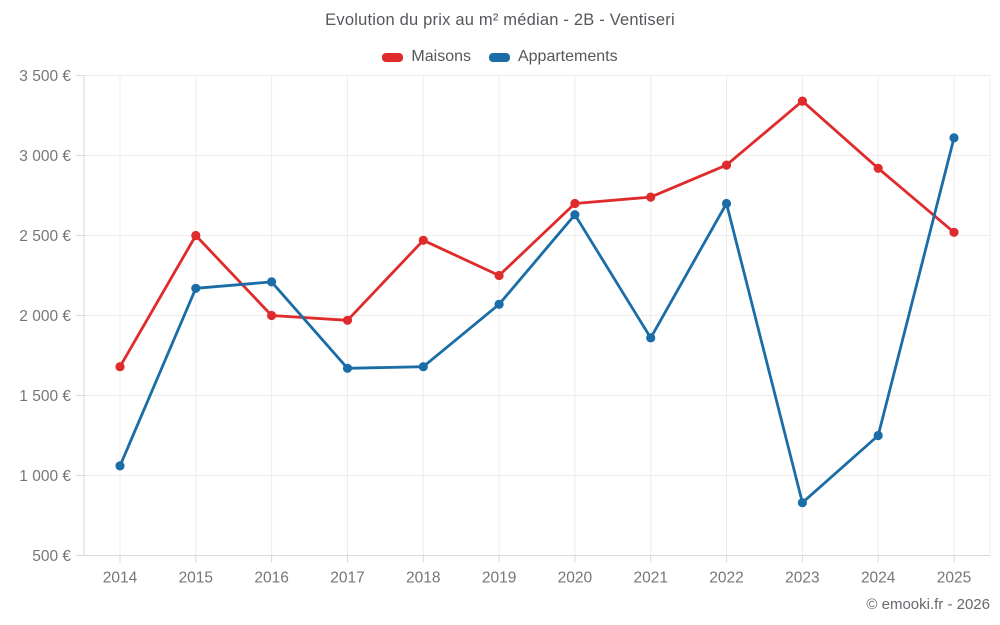 The image size is (1000, 625). I want to click on x-tick-label: 2025, so click(954, 578).